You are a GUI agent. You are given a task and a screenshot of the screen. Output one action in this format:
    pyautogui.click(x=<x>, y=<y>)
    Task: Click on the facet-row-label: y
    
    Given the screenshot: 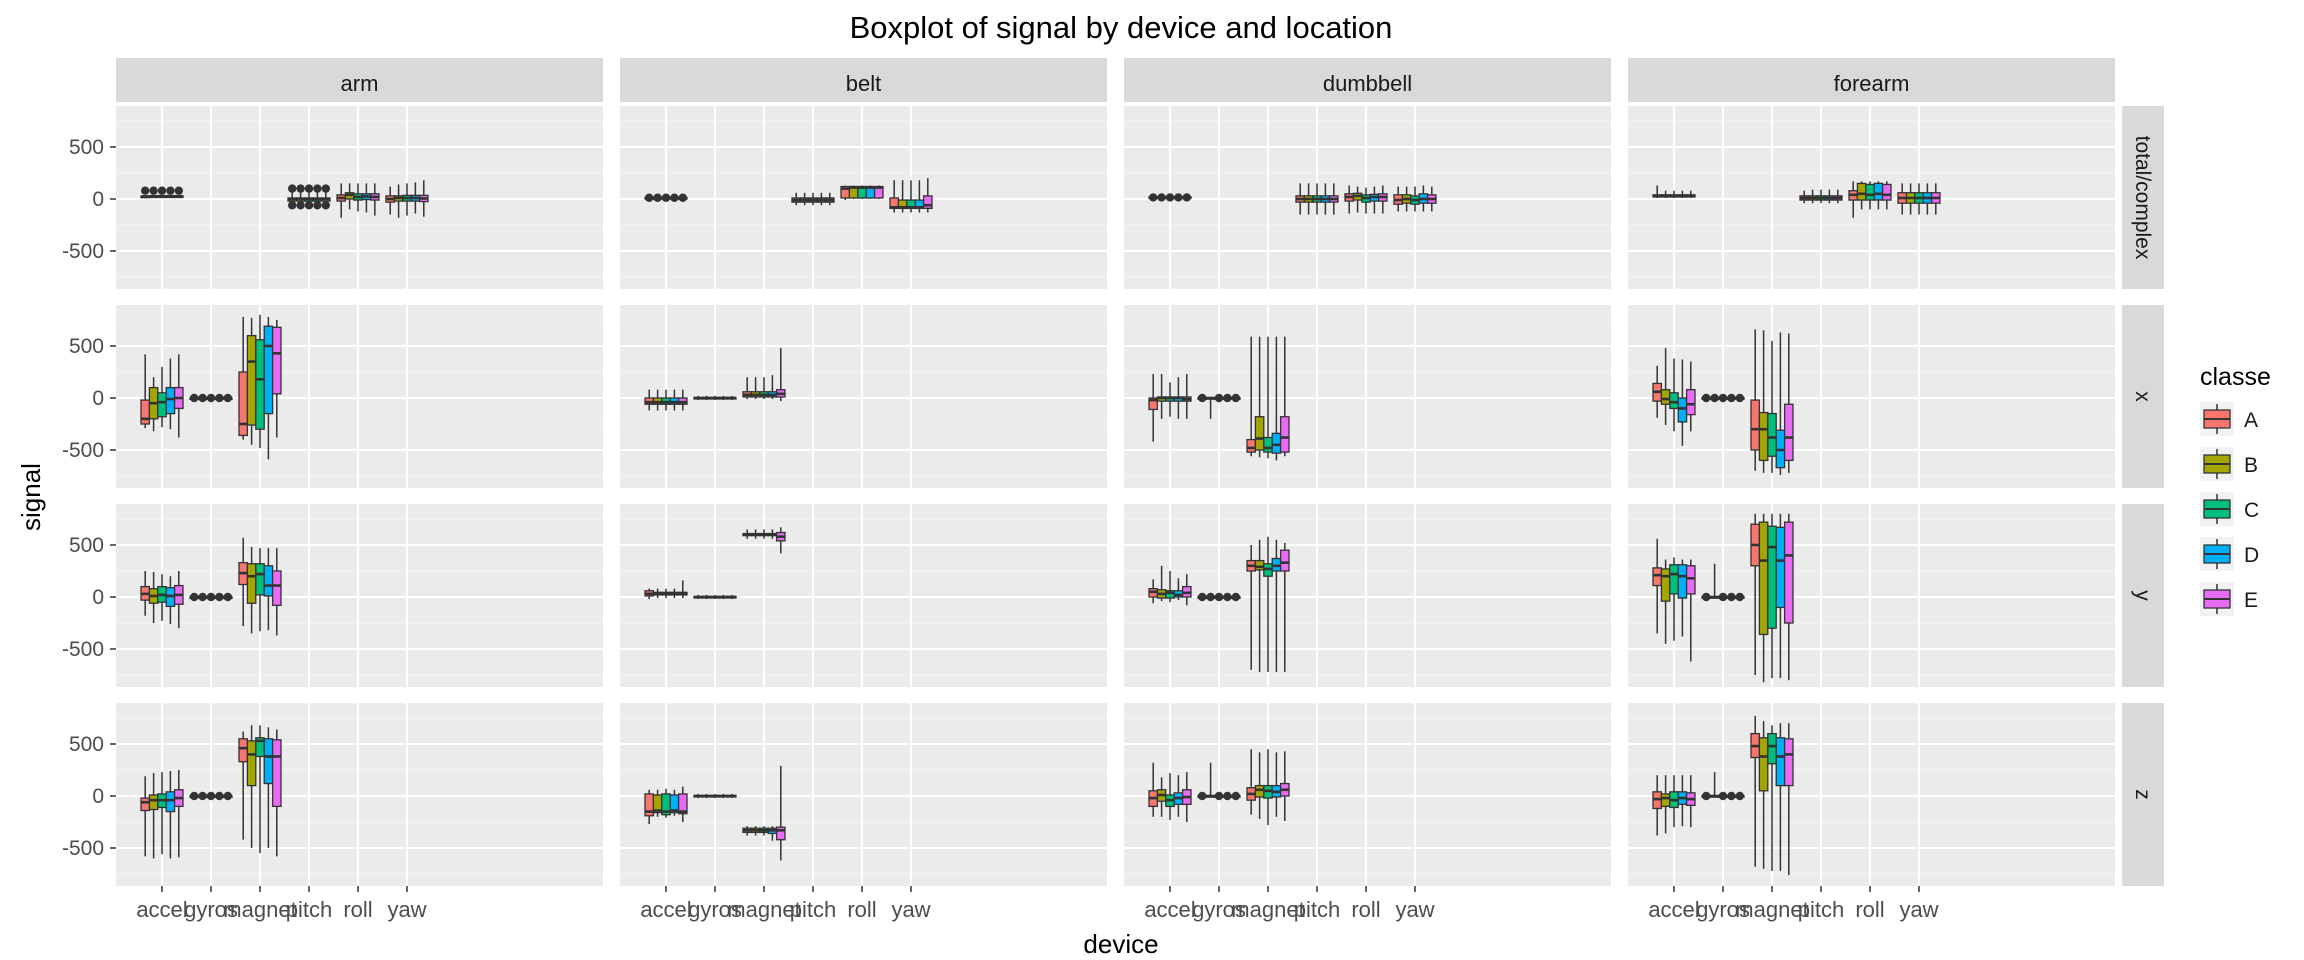 What is the action you would take?
    pyautogui.click(x=2142, y=595)
    